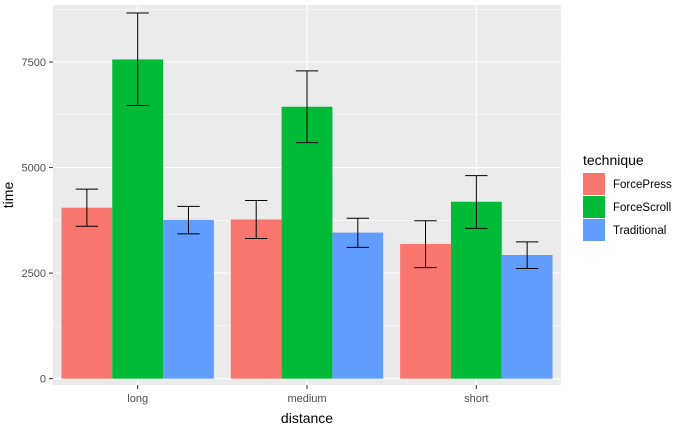 The width and height of the screenshot is (694, 431). Describe the element at coordinates (613, 160) in the screenshot. I see `legend-title: technique` at that location.